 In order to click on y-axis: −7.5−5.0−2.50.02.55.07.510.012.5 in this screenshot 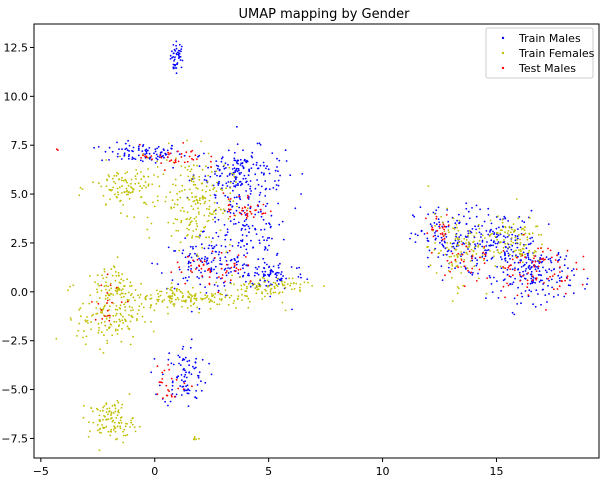, I will do `click(17, 243)`.